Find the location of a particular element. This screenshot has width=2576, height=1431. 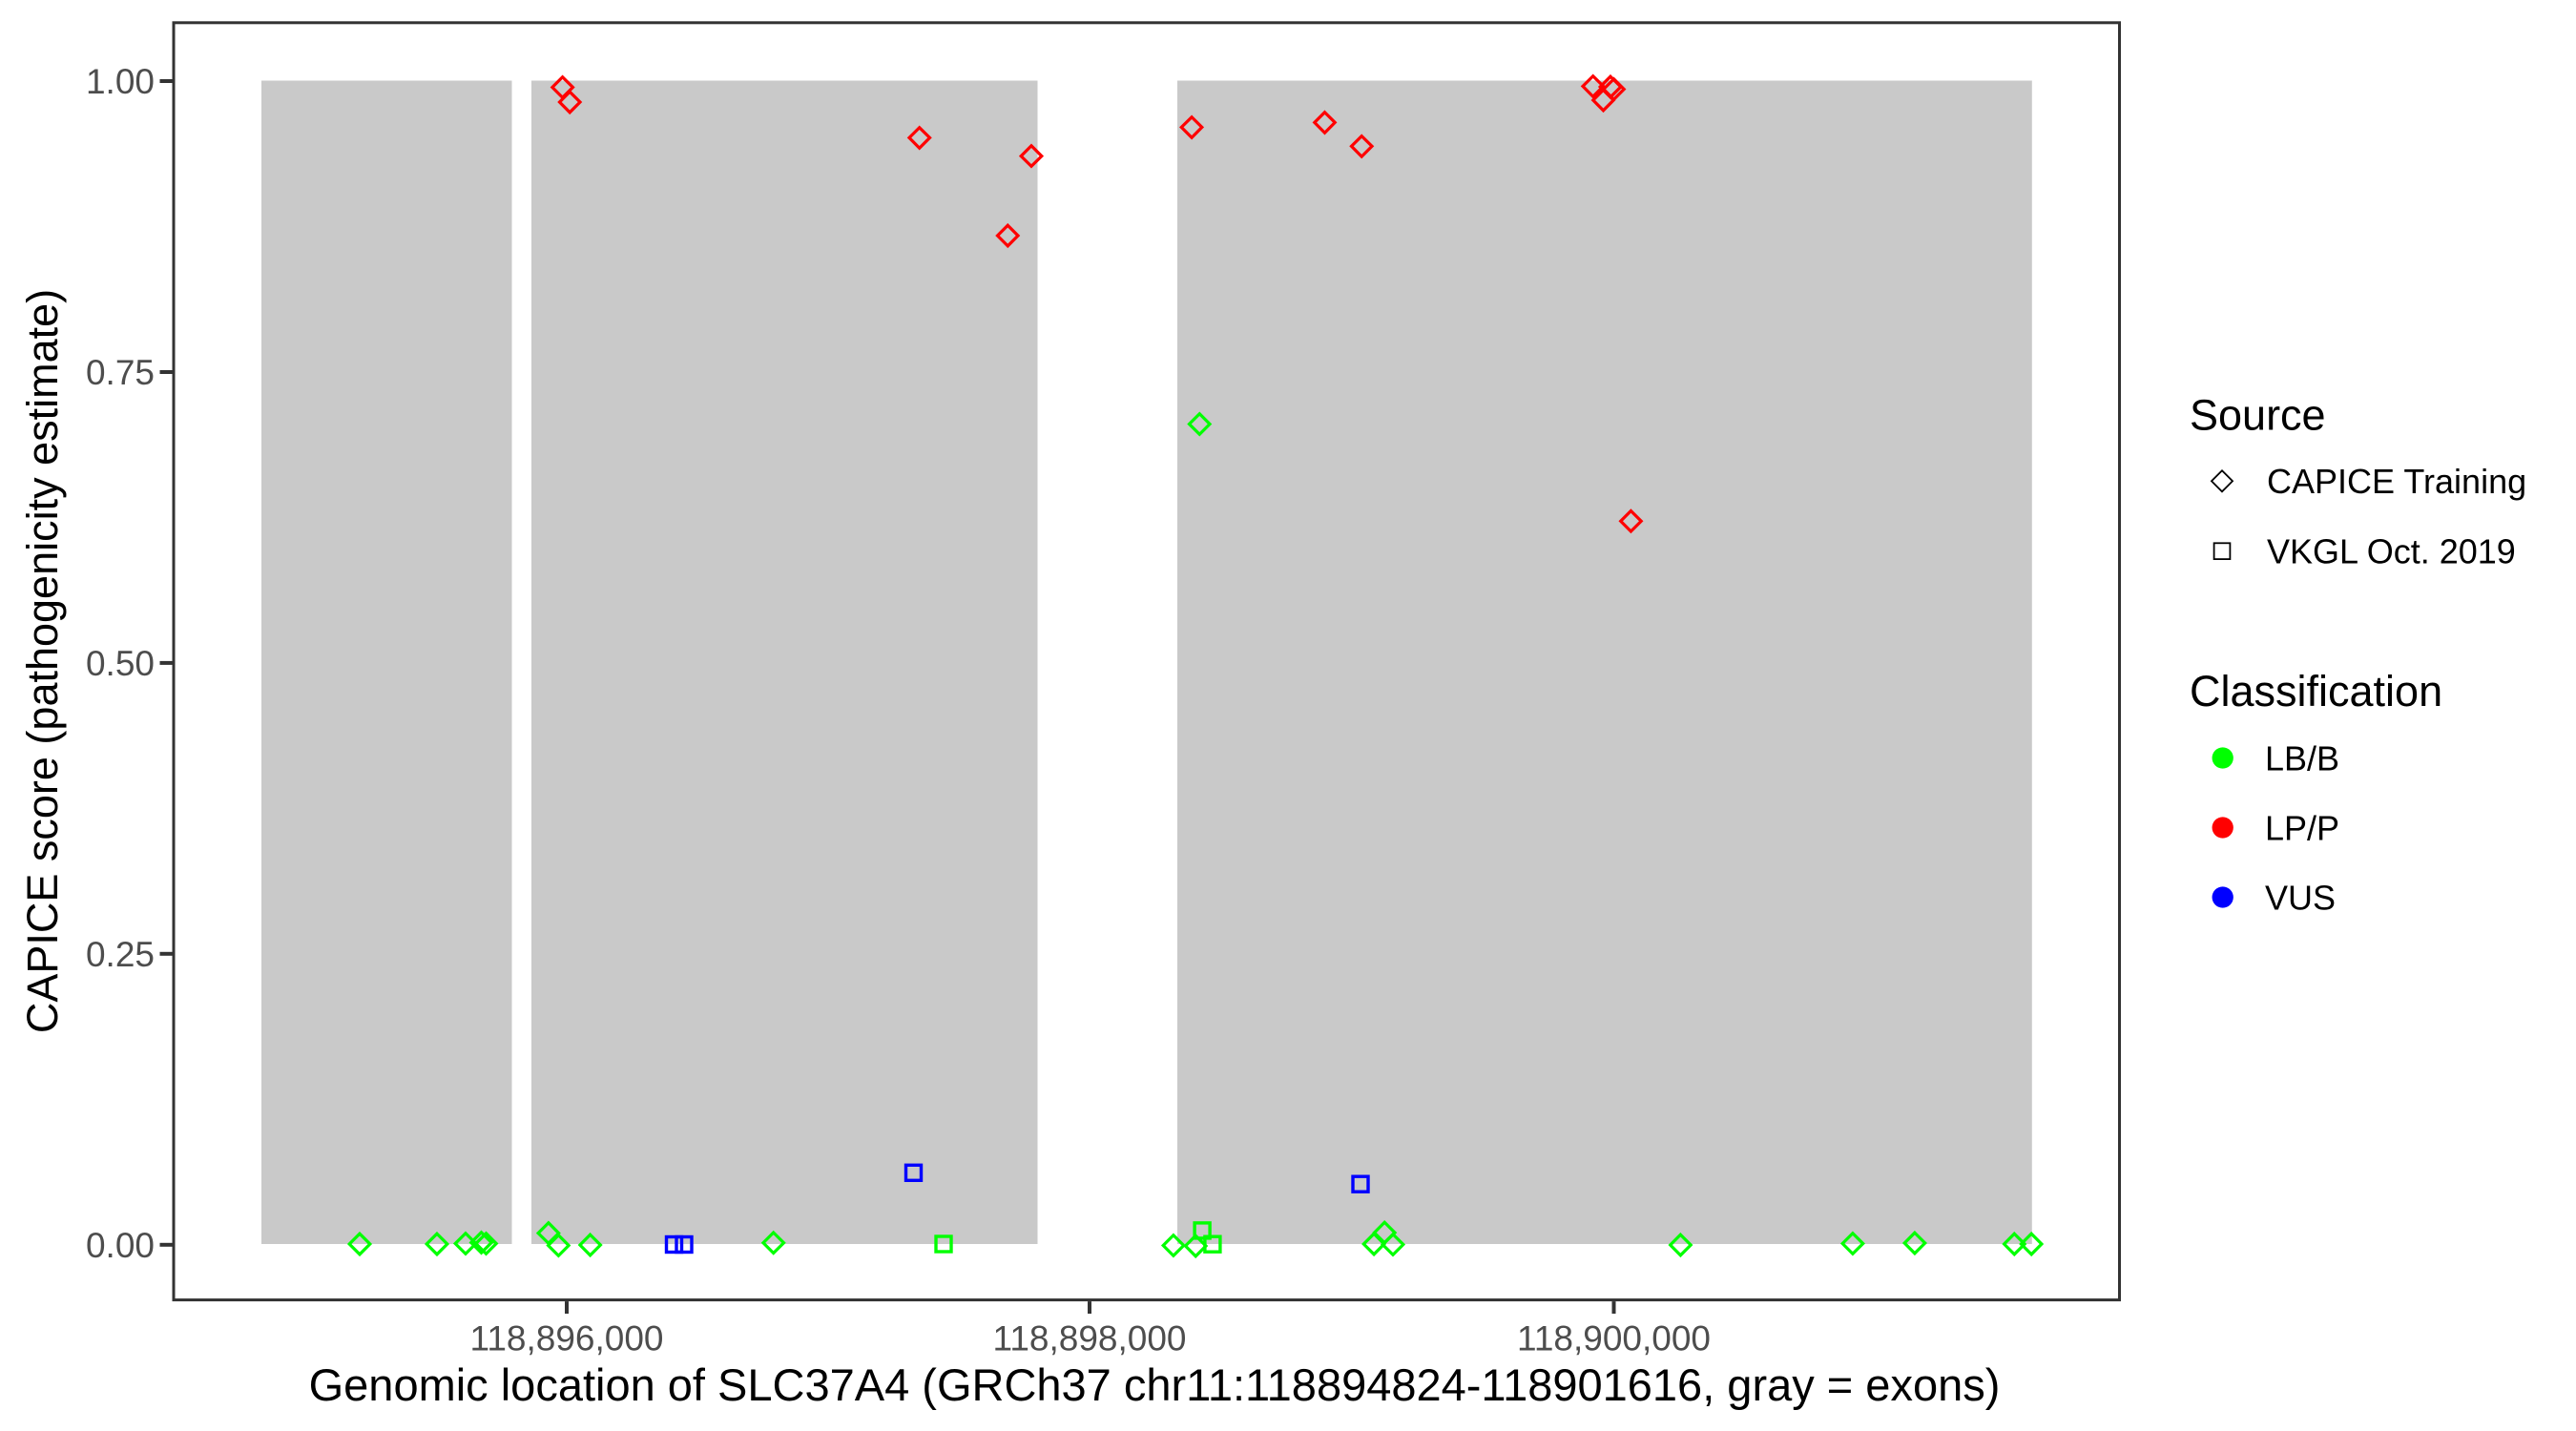

svg-text: LB/B is located at coordinates (2302, 758).